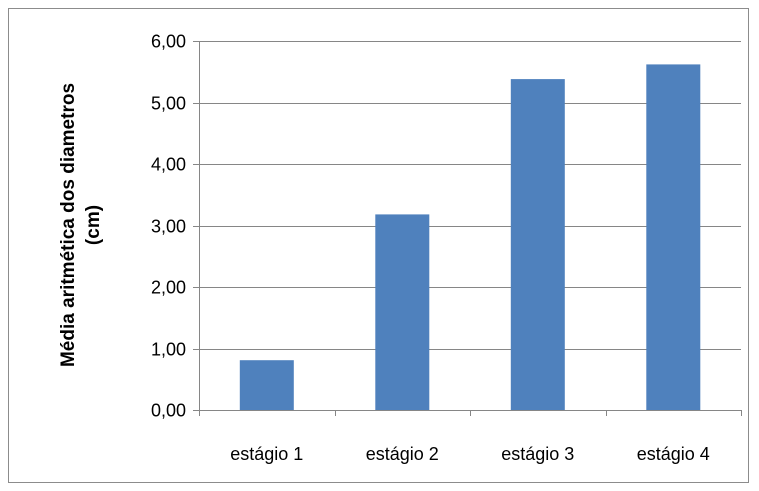 Image resolution: width=759 pixels, height=491 pixels. I want to click on y-tick-label: 3,00, so click(168, 227).